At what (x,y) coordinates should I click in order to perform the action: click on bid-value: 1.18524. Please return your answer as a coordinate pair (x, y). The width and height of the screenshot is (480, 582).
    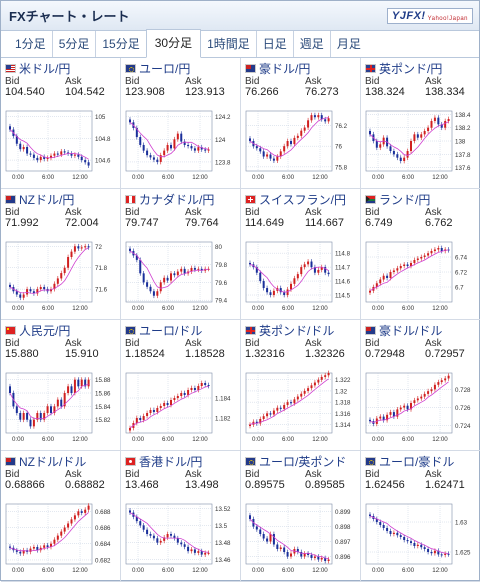
    Looking at the image, I should click on (145, 354).